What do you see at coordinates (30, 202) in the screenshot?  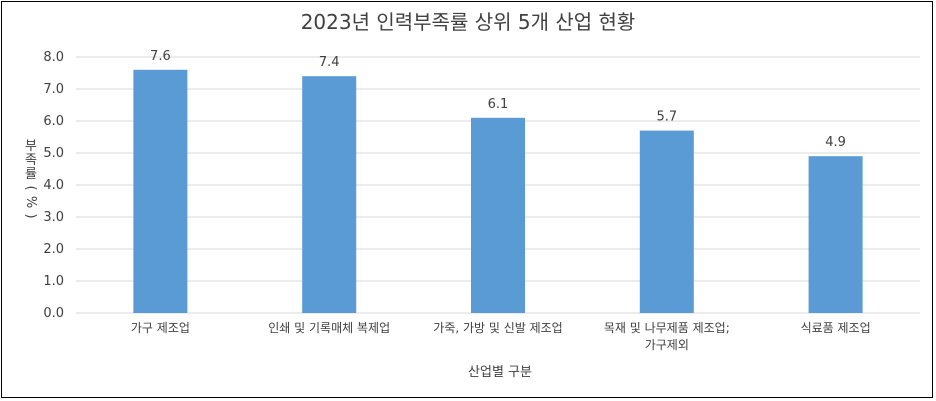 I see `y-axis-title-char: %` at bounding box center [30, 202].